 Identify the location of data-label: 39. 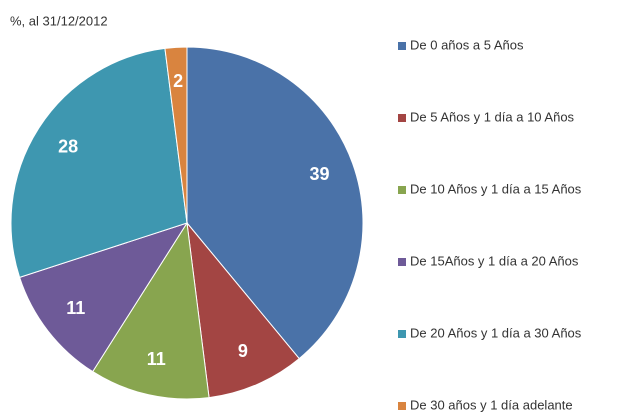
(319, 174).